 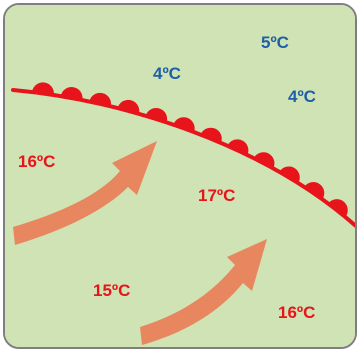 I want to click on warm-temp-label: 15ºC, so click(x=112, y=290).